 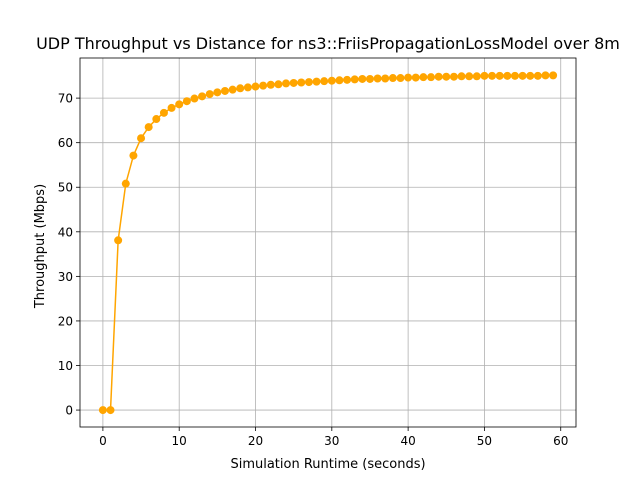 What do you see at coordinates (69, 411) in the screenshot?
I see `y-tick-label: 0` at bounding box center [69, 411].